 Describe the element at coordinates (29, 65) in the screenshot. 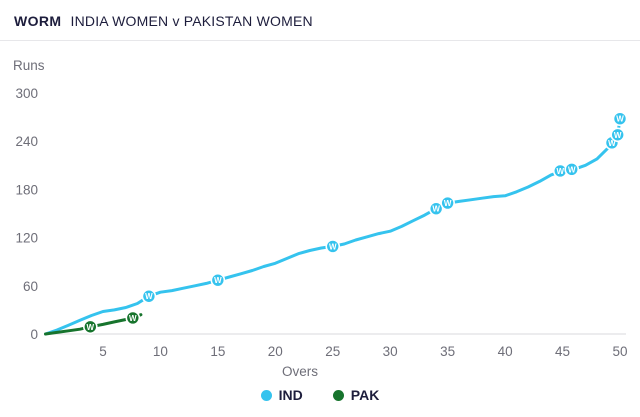

I see `y-axis-title: Runs` at that location.